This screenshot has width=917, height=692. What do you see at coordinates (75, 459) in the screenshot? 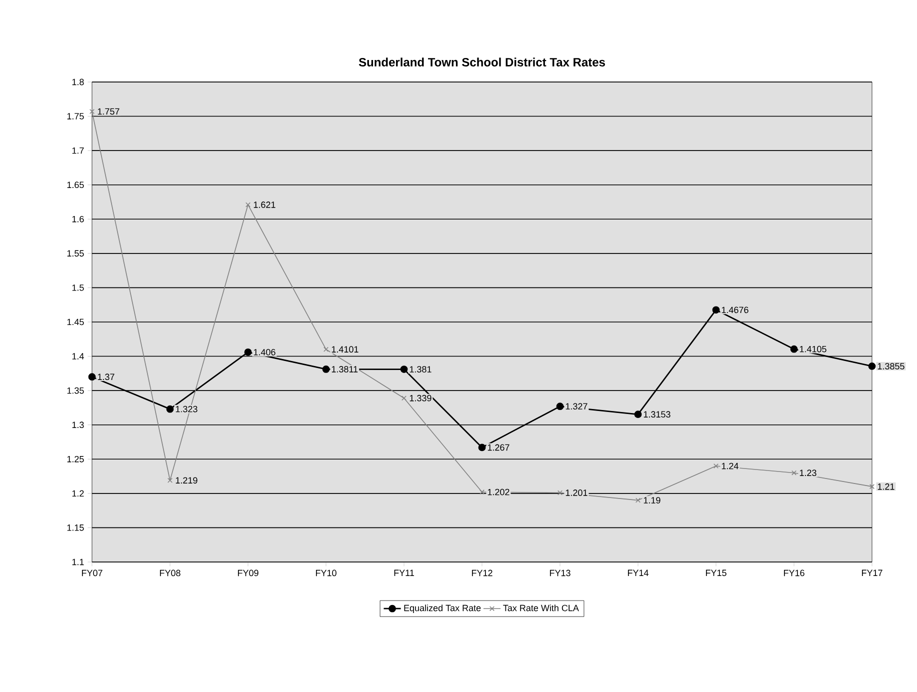
I see `y-tick-label: 1.25` at bounding box center [75, 459].